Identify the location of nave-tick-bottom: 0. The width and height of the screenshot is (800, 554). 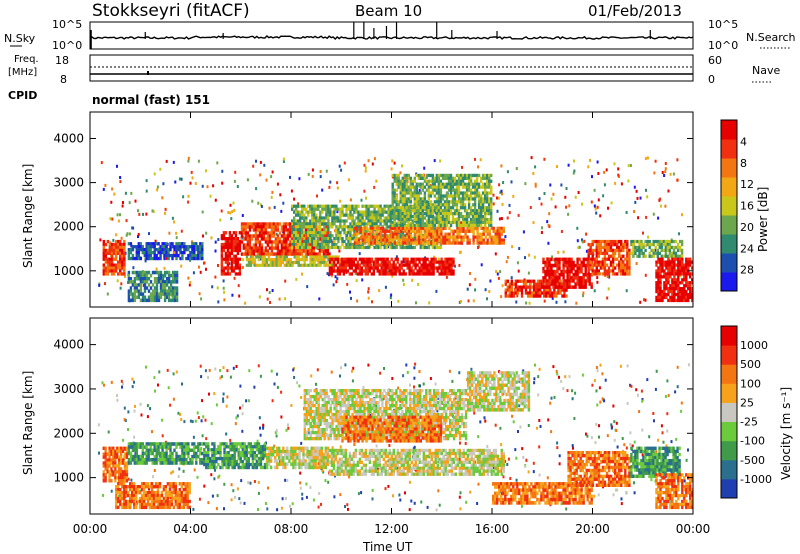
(711, 79).